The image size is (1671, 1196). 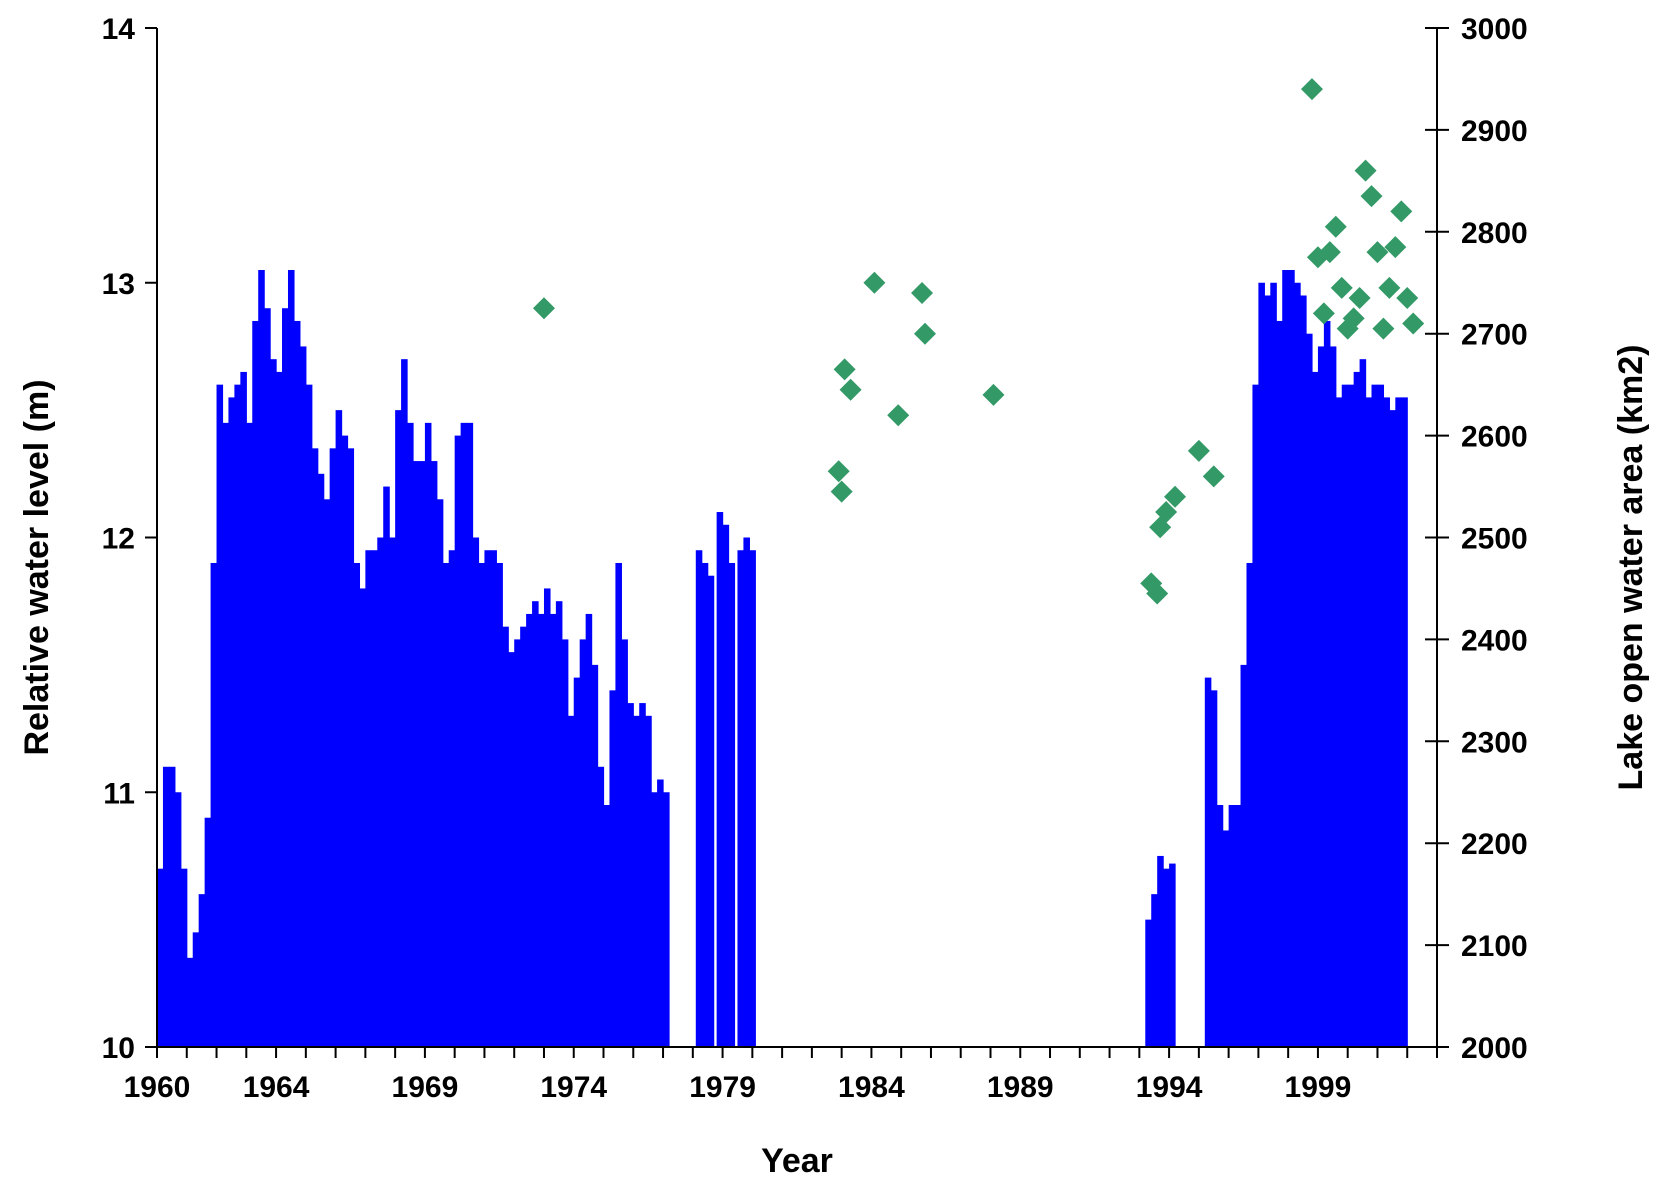 What do you see at coordinates (1494, 539) in the screenshot?
I see `y-right-tick-label: 2500` at bounding box center [1494, 539].